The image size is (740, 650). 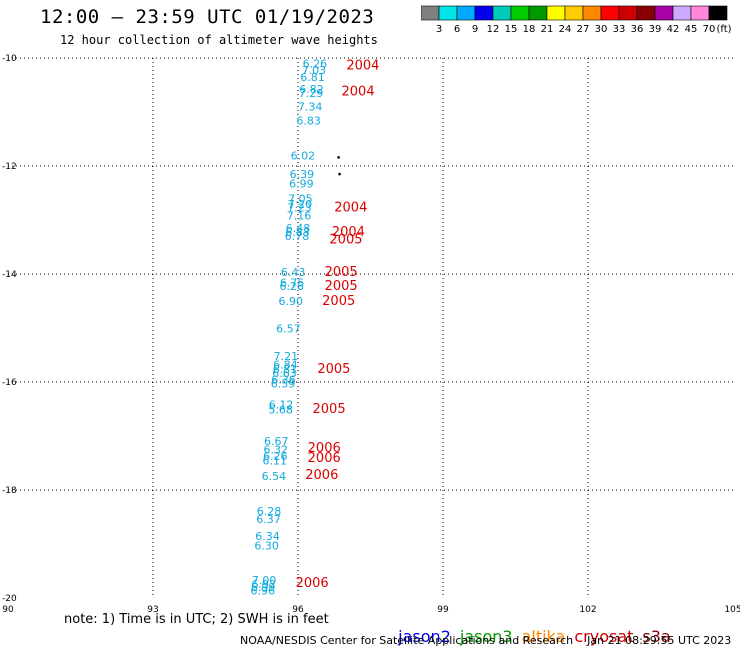 I want to click on colorbar-label: 18, so click(x=529, y=29).